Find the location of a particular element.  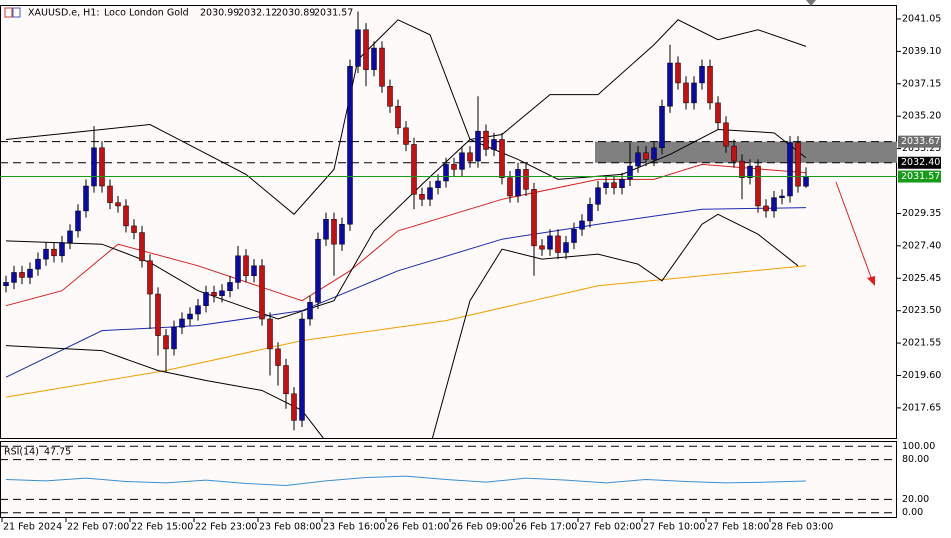

ohlc-open: 2030.99 is located at coordinates (219, 13).